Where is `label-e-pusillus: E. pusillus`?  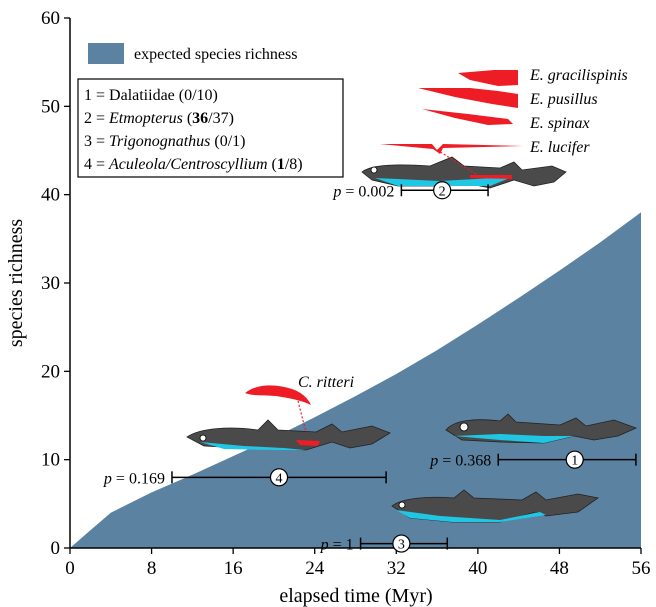 label-e-pusillus: E. pusillus is located at coordinates (563, 99).